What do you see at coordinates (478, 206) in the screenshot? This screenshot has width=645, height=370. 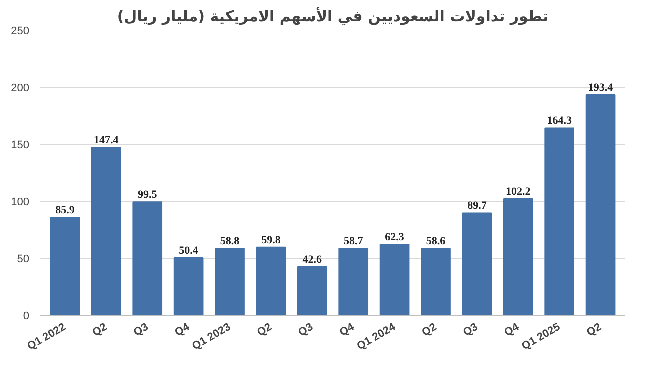 I see `data-label: 89.7` at bounding box center [478, 206].